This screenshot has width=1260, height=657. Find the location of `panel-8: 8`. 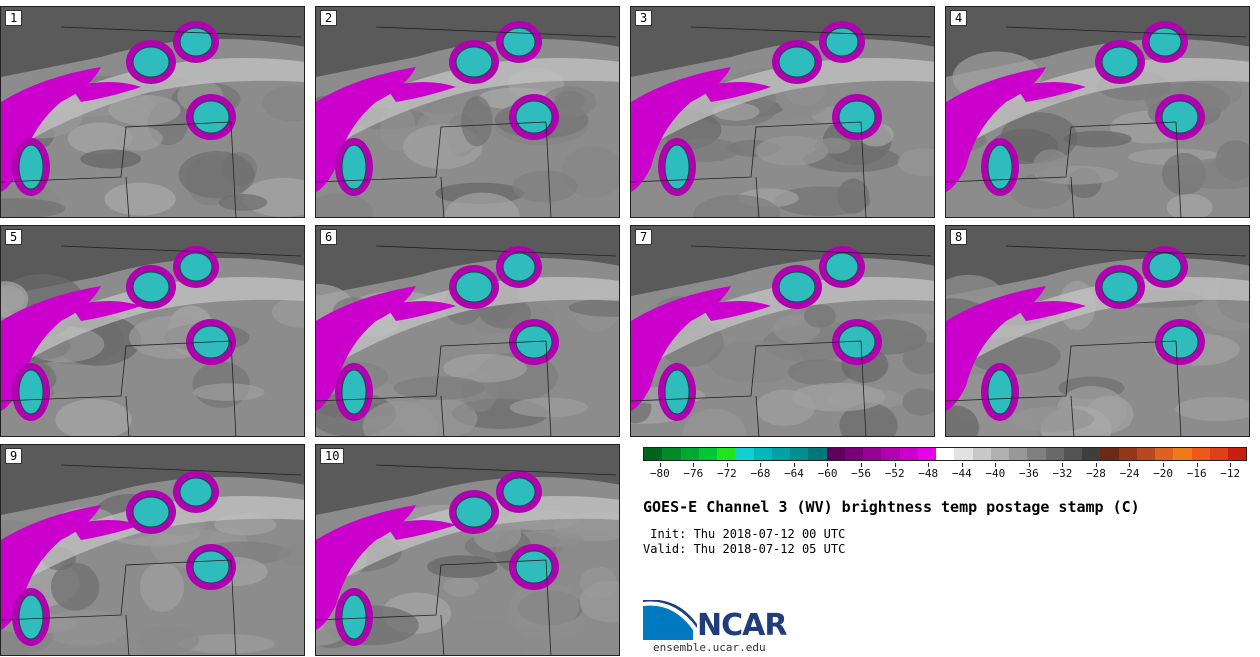

panel-8: 8 is located at coordinates (1097, 331).